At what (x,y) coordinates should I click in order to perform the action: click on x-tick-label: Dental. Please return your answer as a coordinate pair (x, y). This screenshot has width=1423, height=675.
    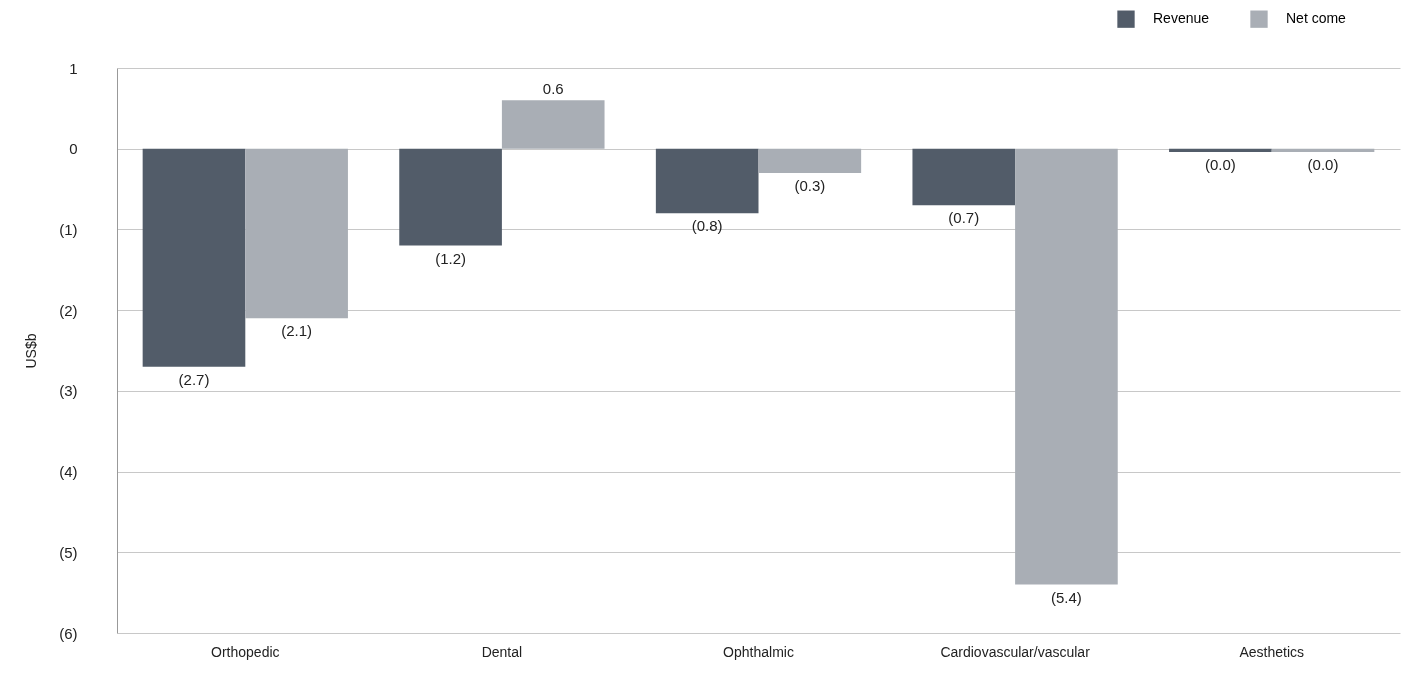
    Looking at the image, I should click on (502, 651).